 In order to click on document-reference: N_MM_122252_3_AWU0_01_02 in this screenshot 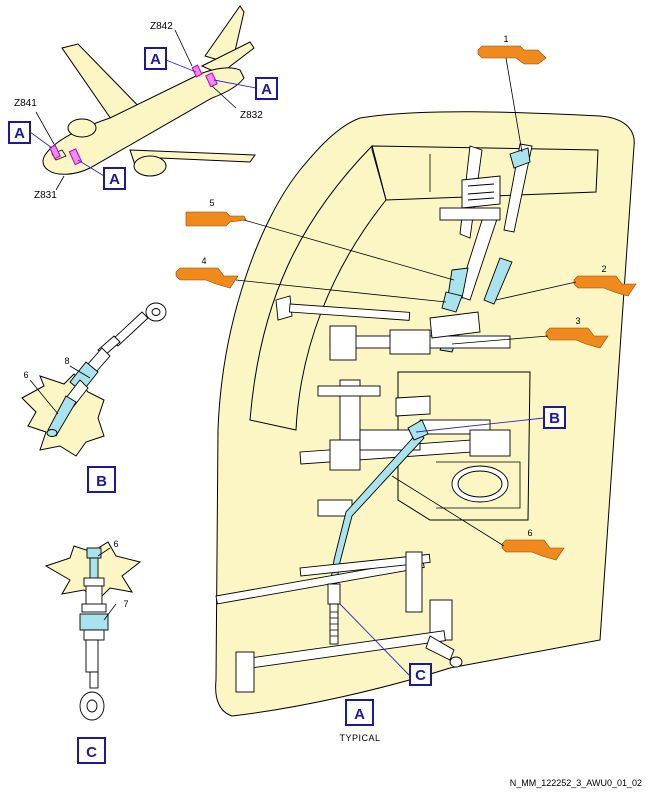, I will do `click(576, 783)`.